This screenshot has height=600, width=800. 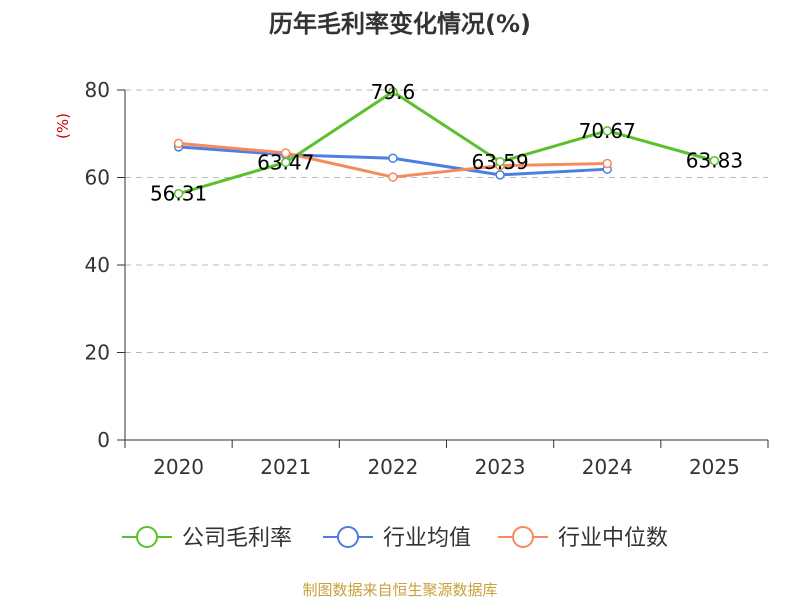 I want to click on legend-label: 公司毛利率, so click(x=237, y=538).